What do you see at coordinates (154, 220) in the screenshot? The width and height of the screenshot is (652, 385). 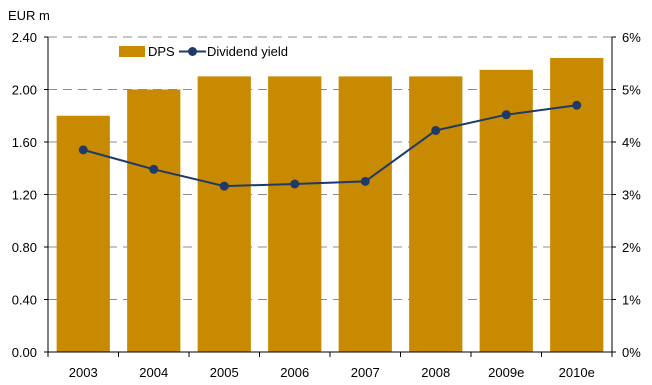 I see `bar-dps-2004` at bounding box center [154, 220].